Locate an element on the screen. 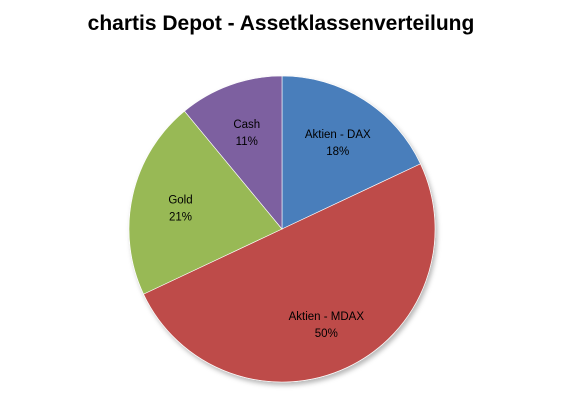  slice-percent-label: 11% is located at coordinates (247, 142).